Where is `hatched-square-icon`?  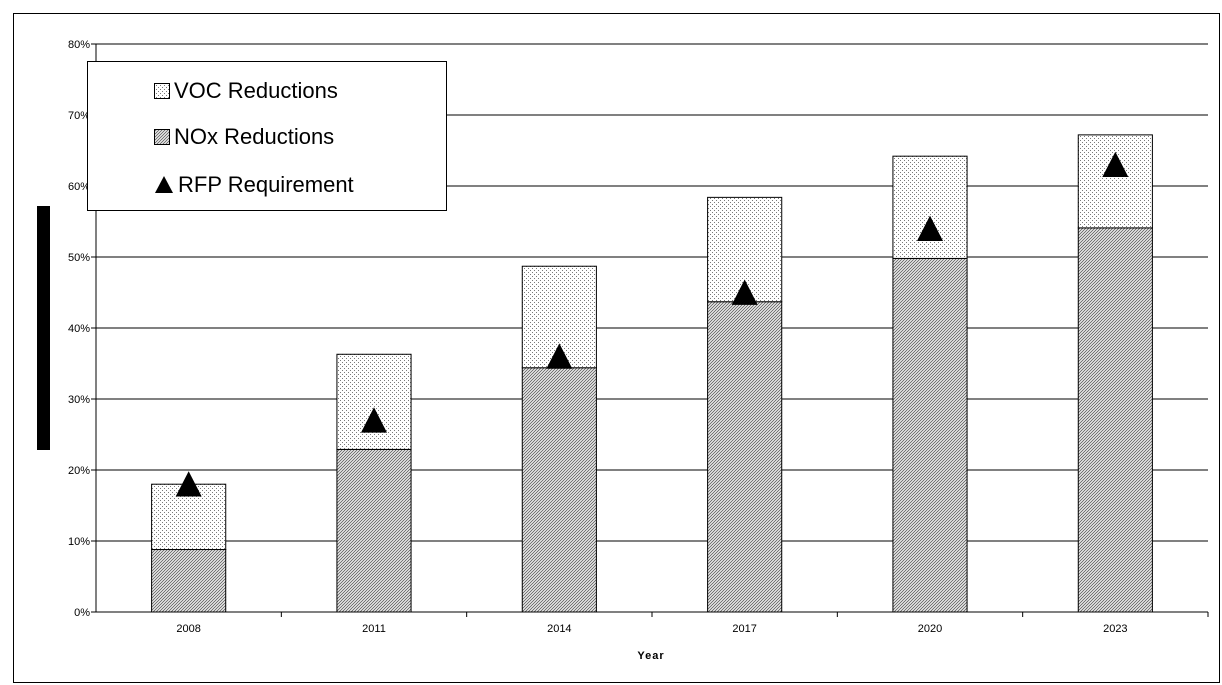 hatched-square-icon is located at coordinates (162, 137).